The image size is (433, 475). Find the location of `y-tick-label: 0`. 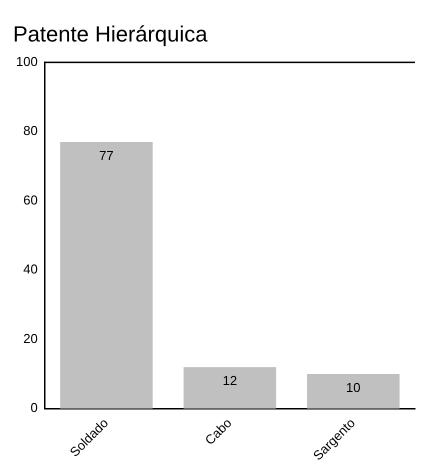

y-tick-label: 0 is located at coordinates (34, 408).